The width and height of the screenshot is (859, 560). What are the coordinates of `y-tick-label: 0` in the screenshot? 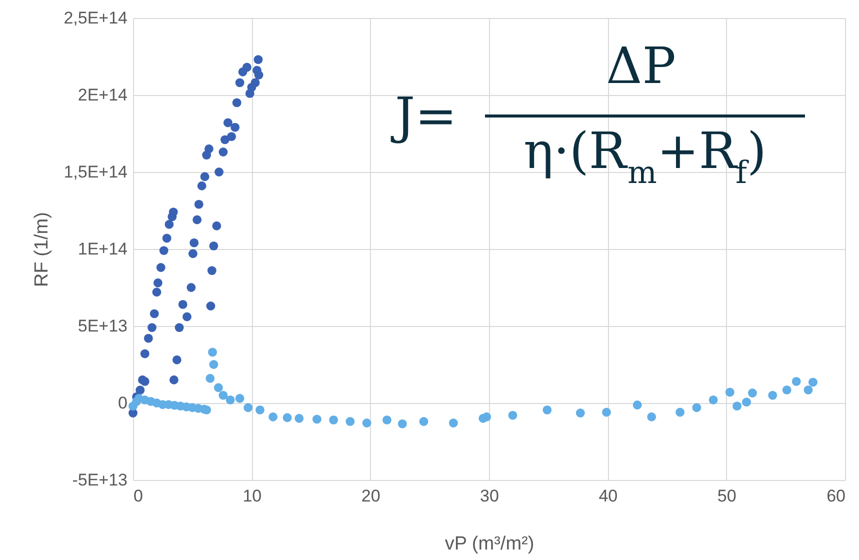 It's located at (123, 403).